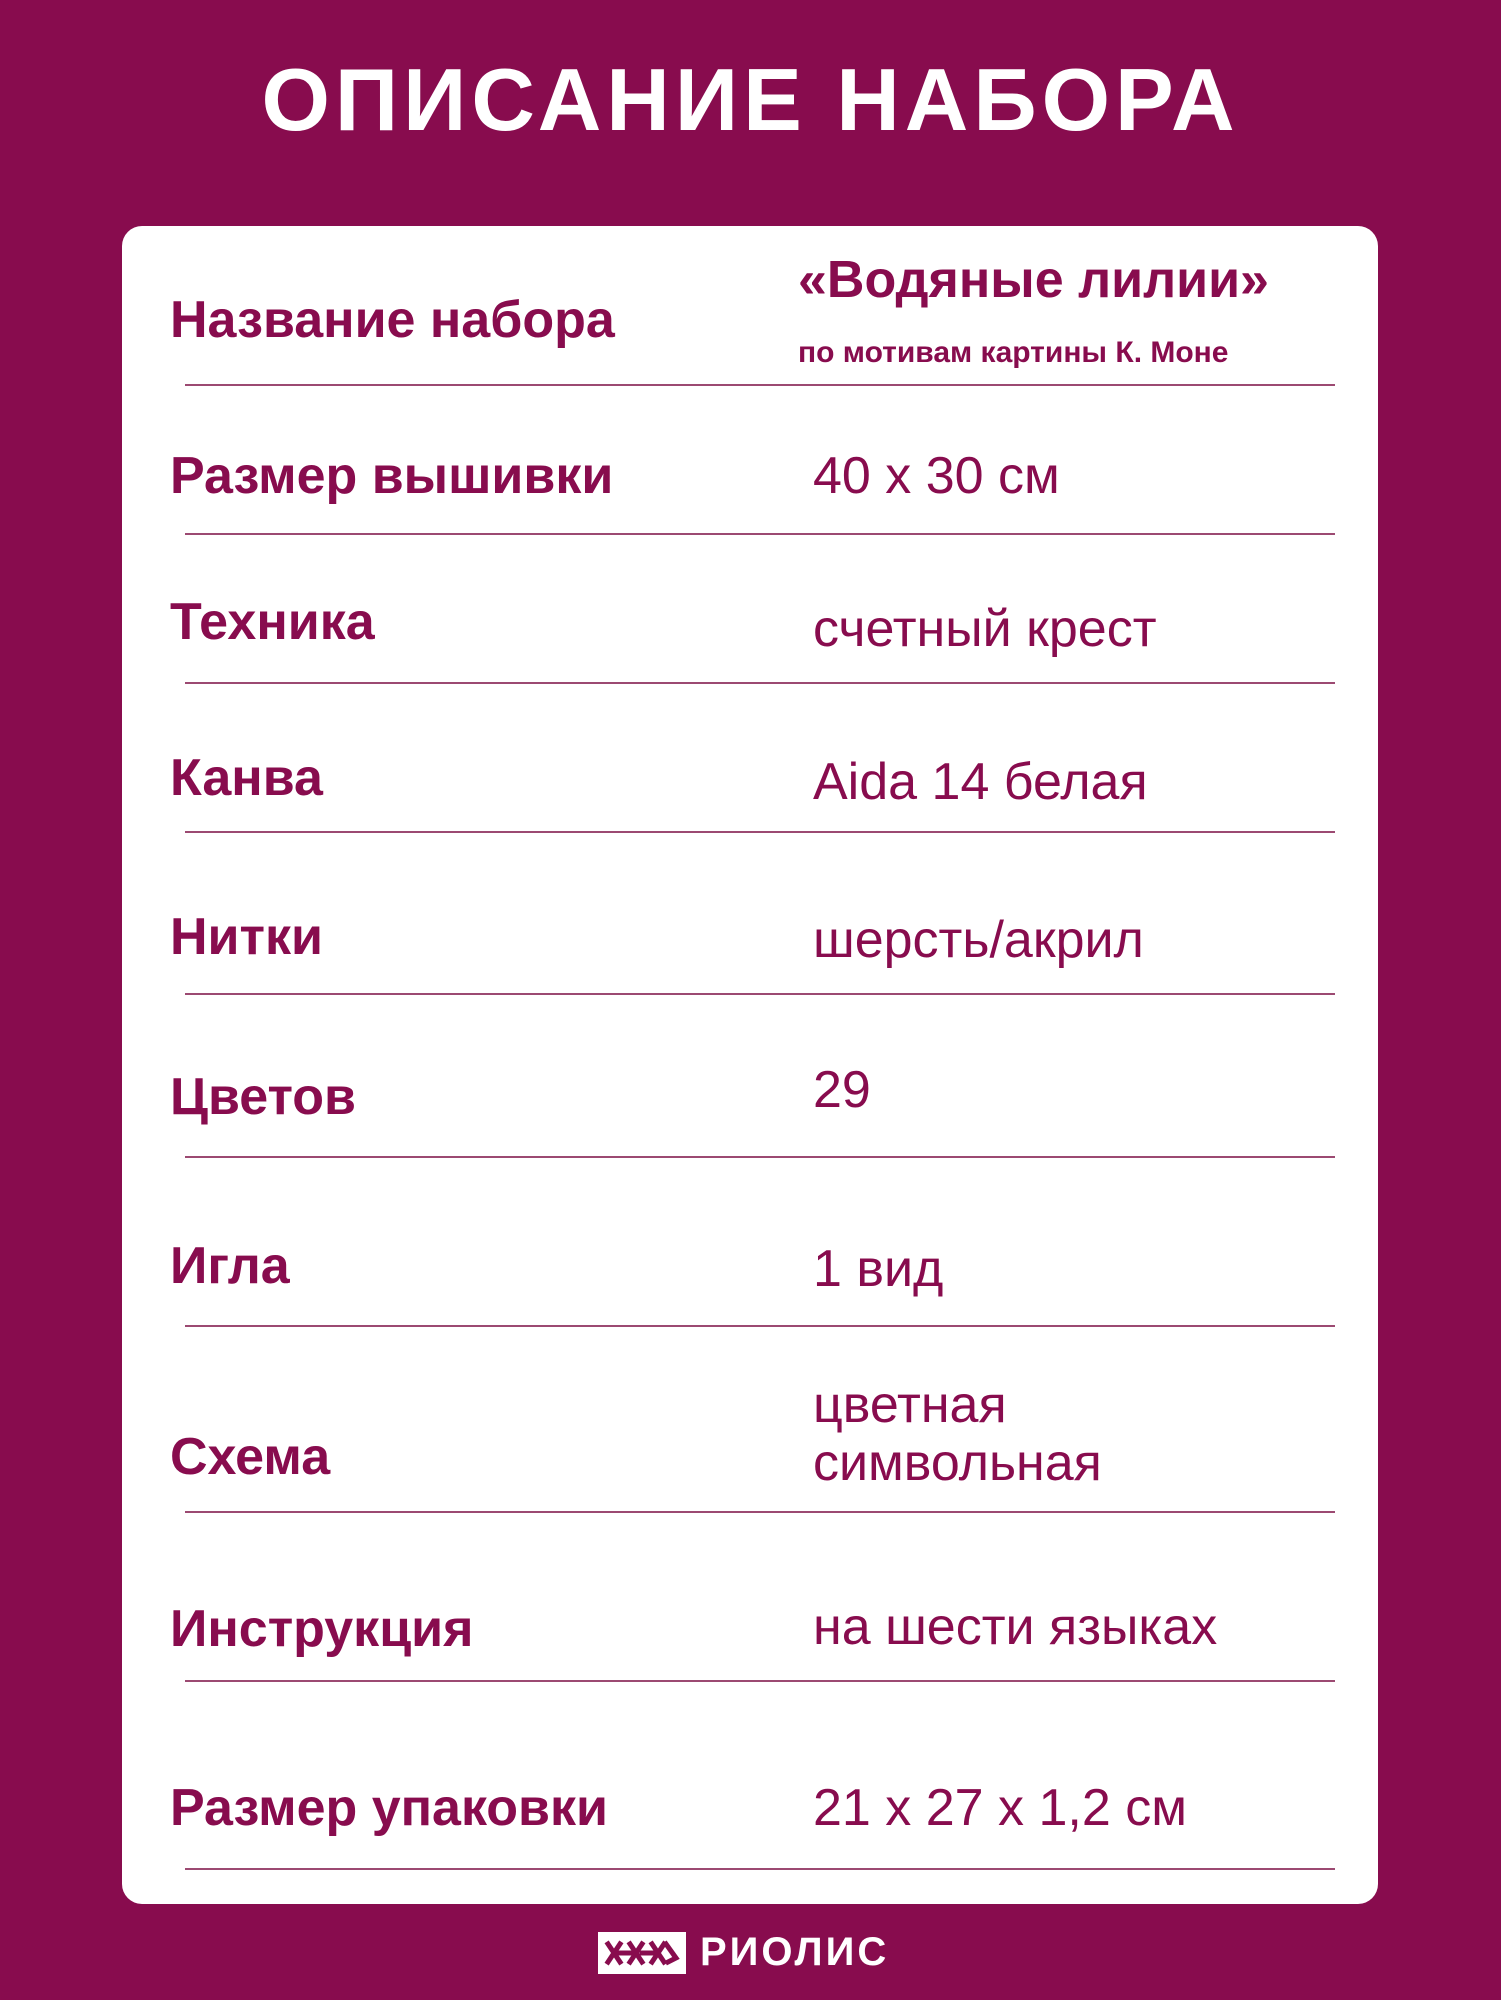  What do you see at coordinates (1033, 280) in the screenshot?
I see `row-value-name: «Водяные лилии»` at bounding box center [1033, 280].